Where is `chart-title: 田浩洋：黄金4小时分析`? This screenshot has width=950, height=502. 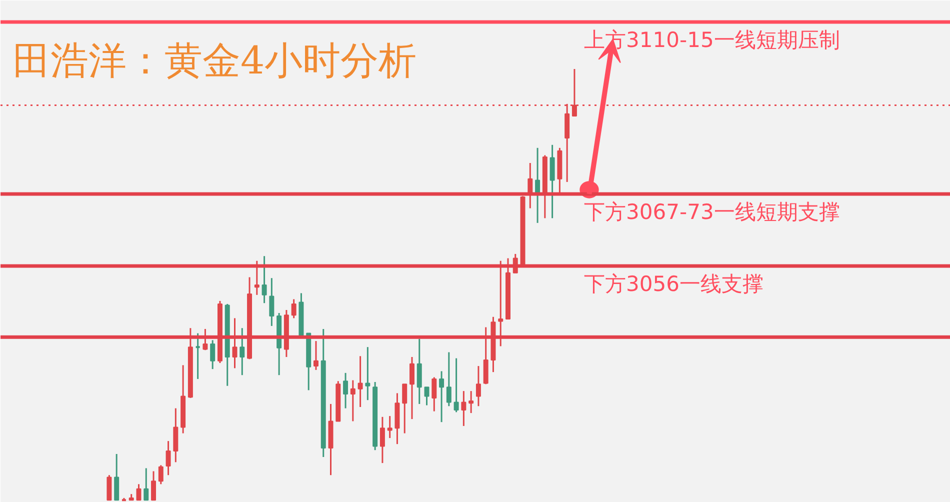 chart-title: 田浩洋：黄金4小时分析 is located at coordinates (214, 60).